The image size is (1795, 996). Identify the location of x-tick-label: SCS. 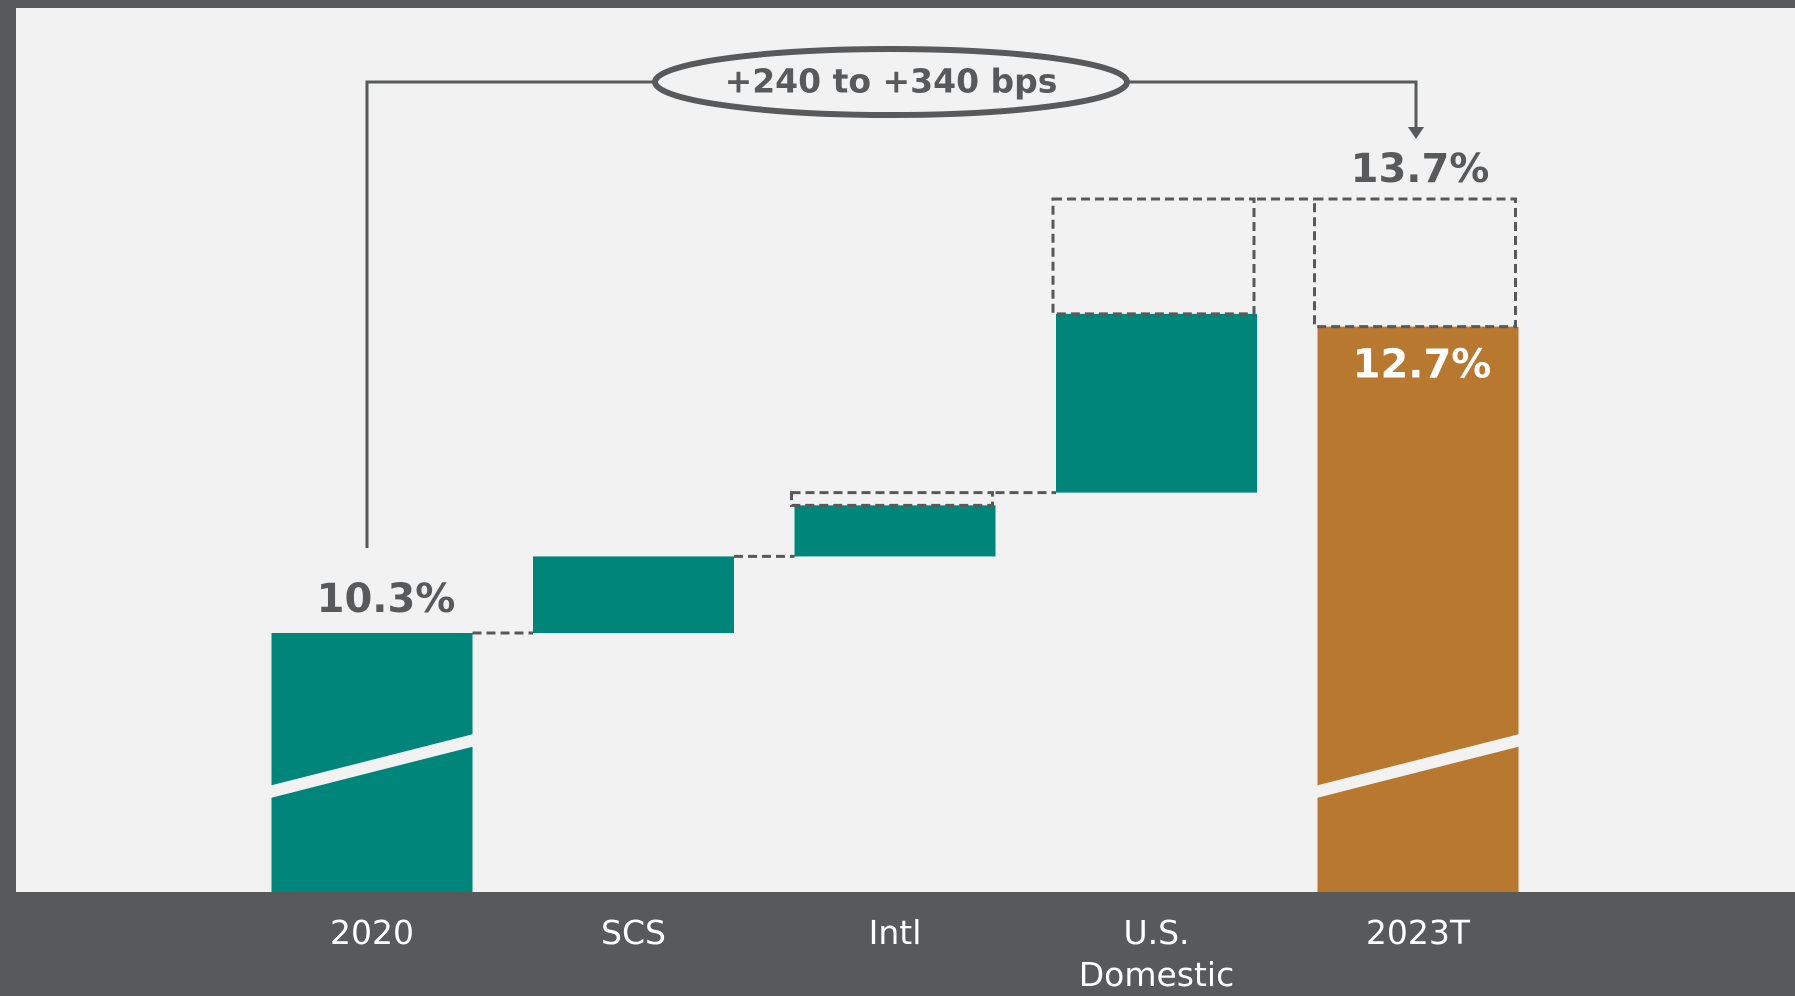
(633, 932).